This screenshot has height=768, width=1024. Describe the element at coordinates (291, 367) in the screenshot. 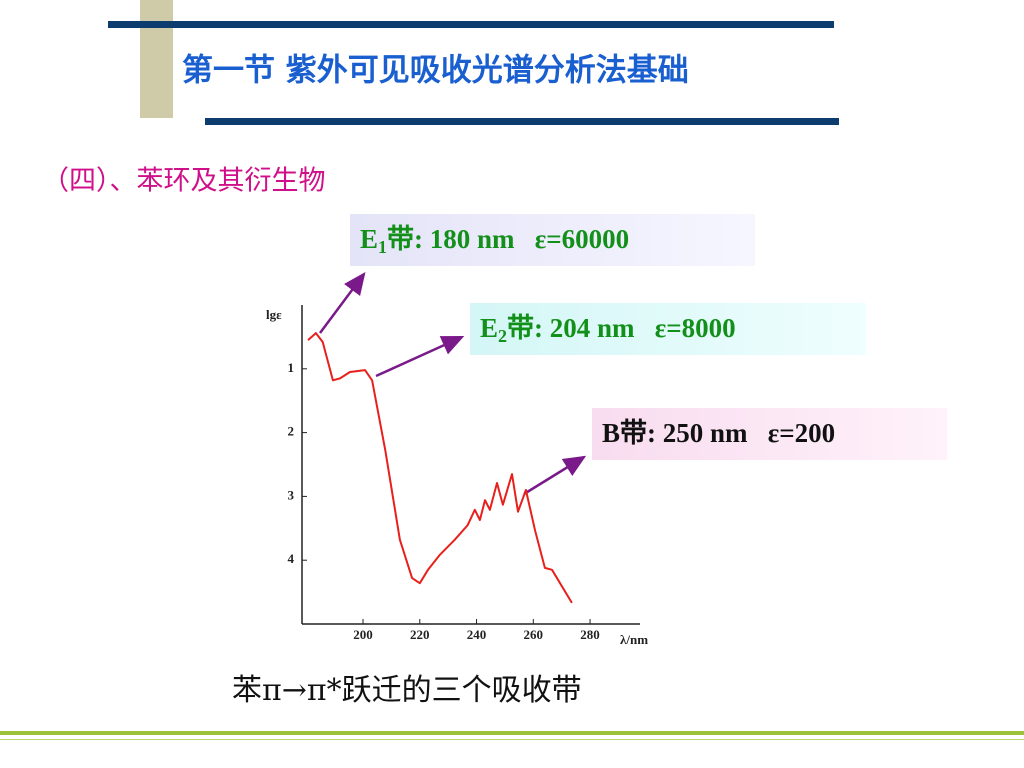

I see `y-tick-label: 1` at that location.